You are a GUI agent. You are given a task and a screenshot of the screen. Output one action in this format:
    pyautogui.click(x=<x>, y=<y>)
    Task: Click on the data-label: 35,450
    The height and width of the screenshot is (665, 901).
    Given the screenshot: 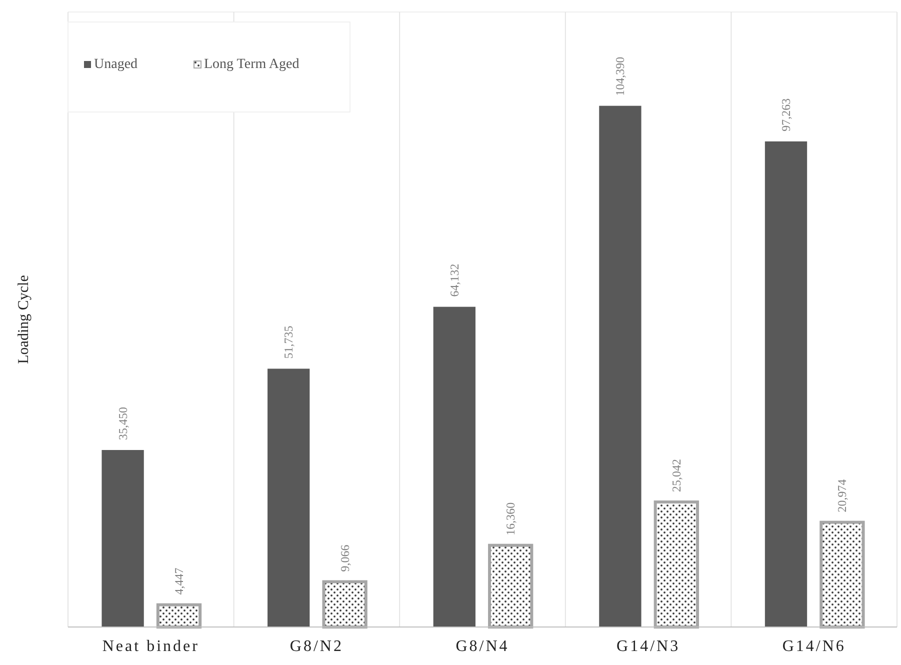 What is the action you would take?
    pyautogui.click(x=123, y=423)
    